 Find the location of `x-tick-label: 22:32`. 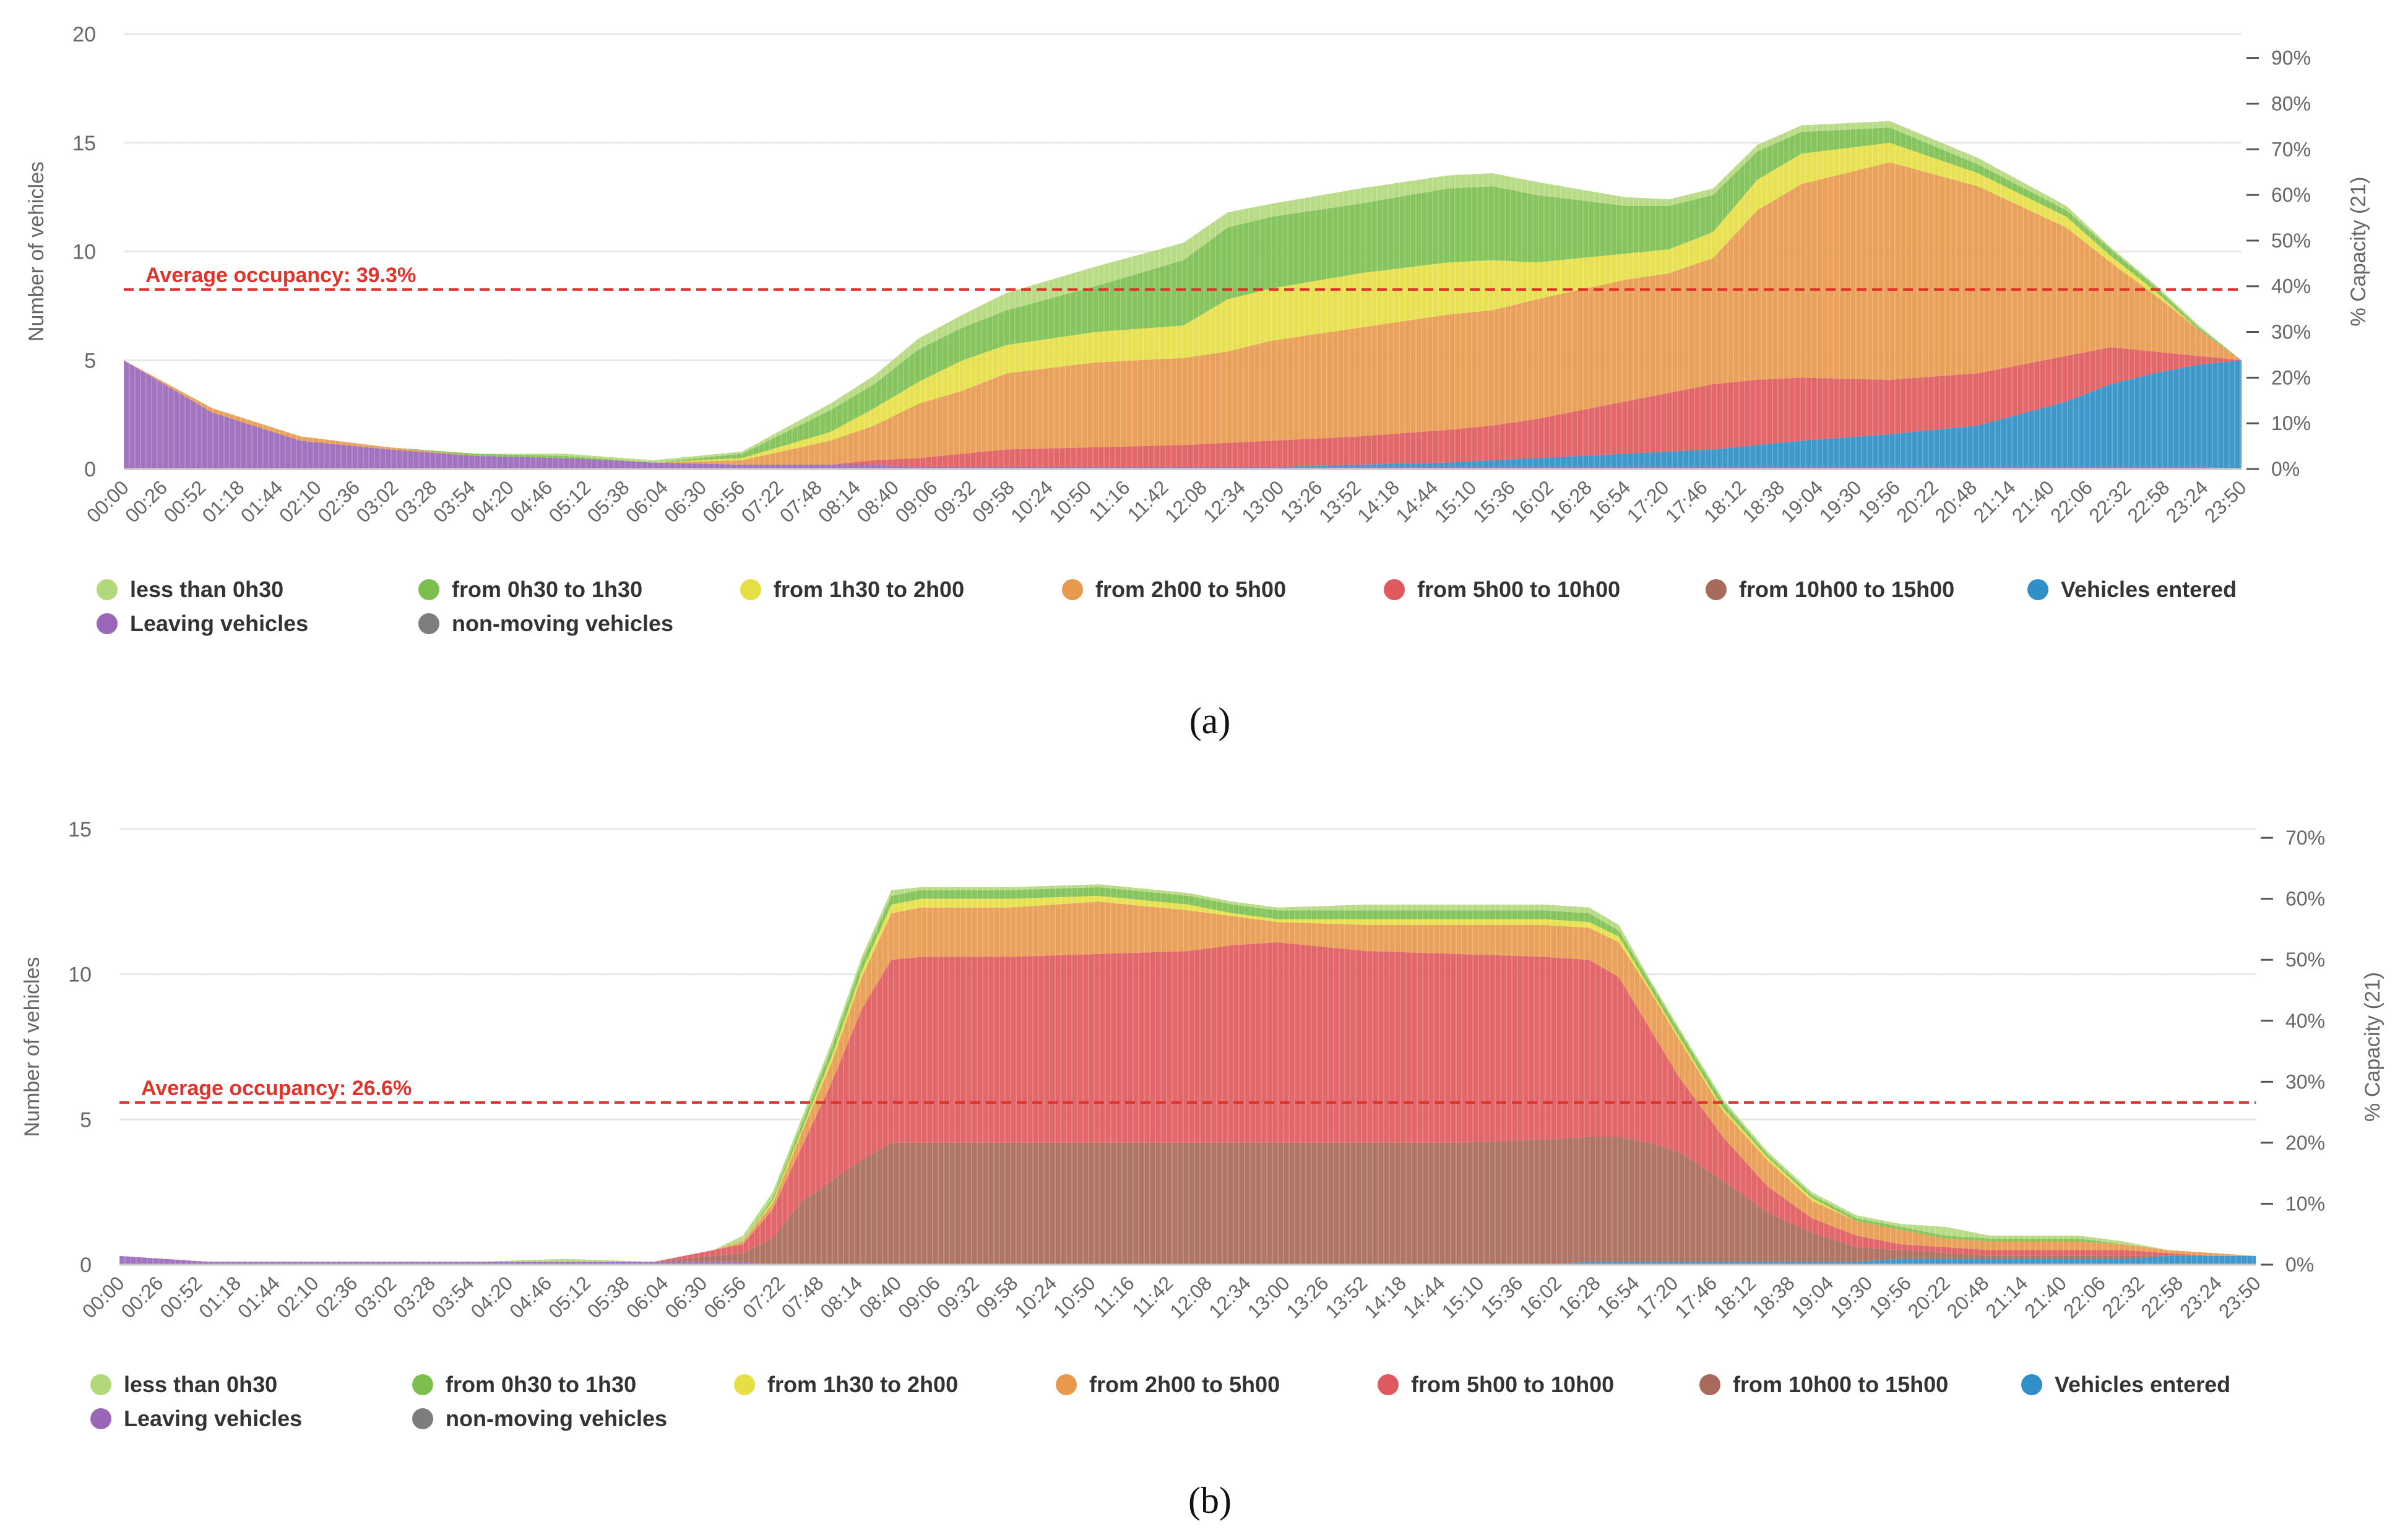

x-tick-label: 22:32 is located at coordinates (2109, 501).